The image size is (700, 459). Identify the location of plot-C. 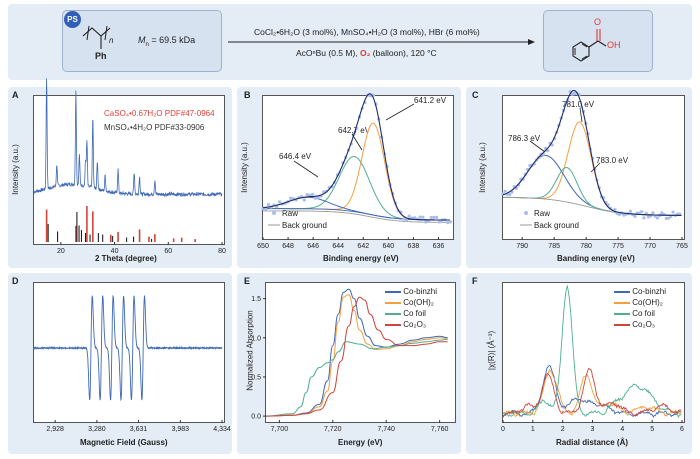
(593, 167).